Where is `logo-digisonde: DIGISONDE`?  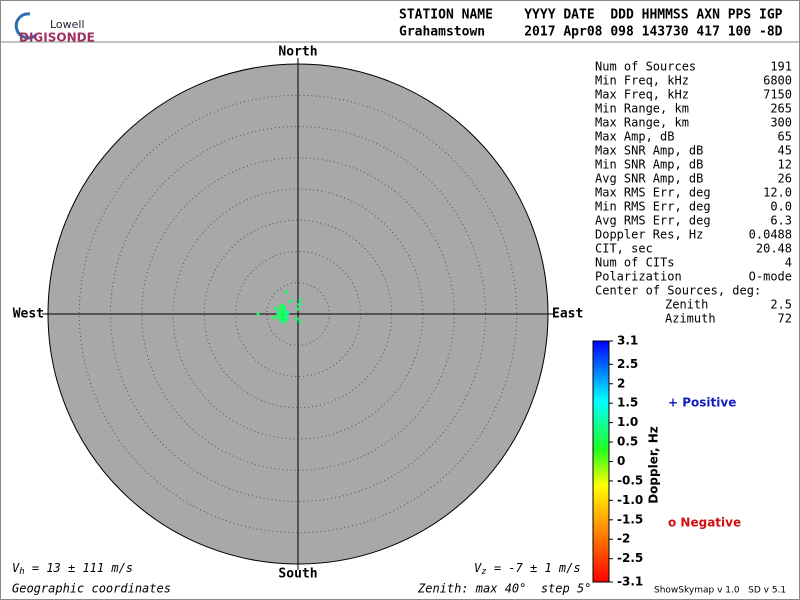
logo-digisonde: DIGISONDE is located at coordinates (57, 38).